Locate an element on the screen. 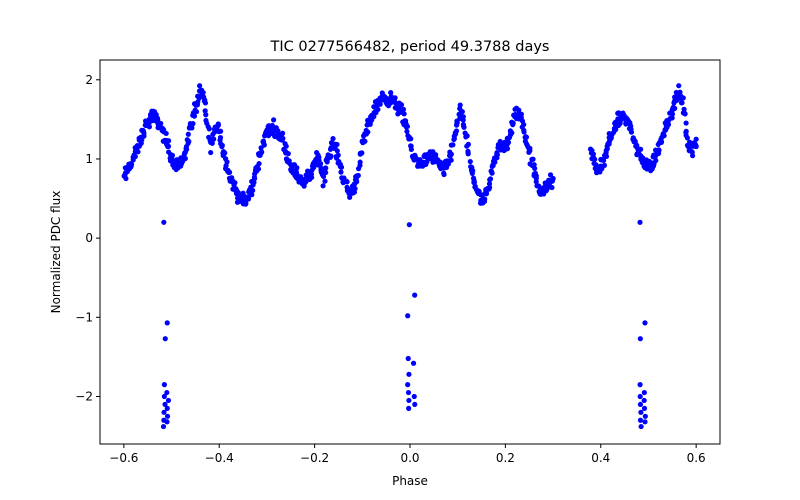 This screenshot has width=800, height=500. x-axis: −0.6 −0.4 −0.2 0.0 0.2 0.4 0.6 is located at coordinates (407, 454).